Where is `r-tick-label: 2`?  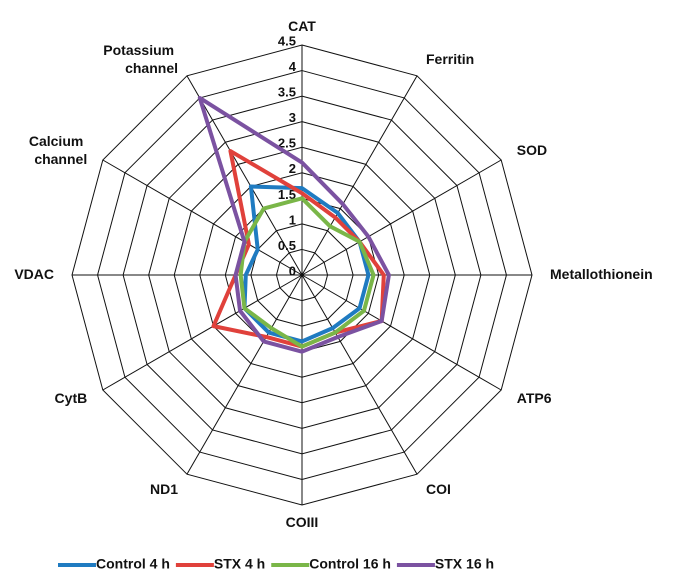 r-tick-label: 2 is located at coordinates (292, 168).